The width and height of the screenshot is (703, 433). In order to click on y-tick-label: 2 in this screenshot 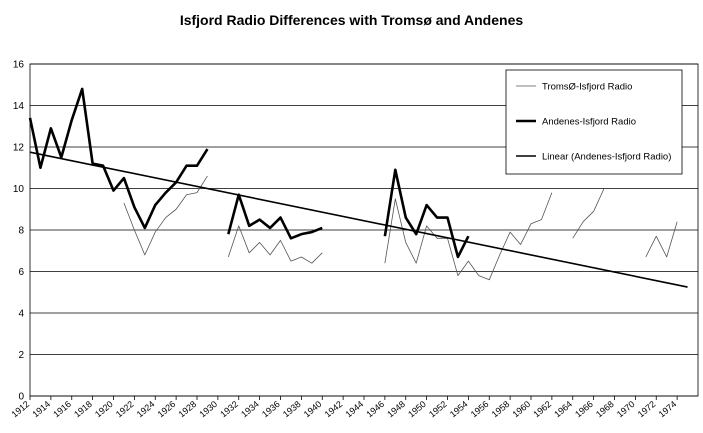, I will do `click(21, 355)`.